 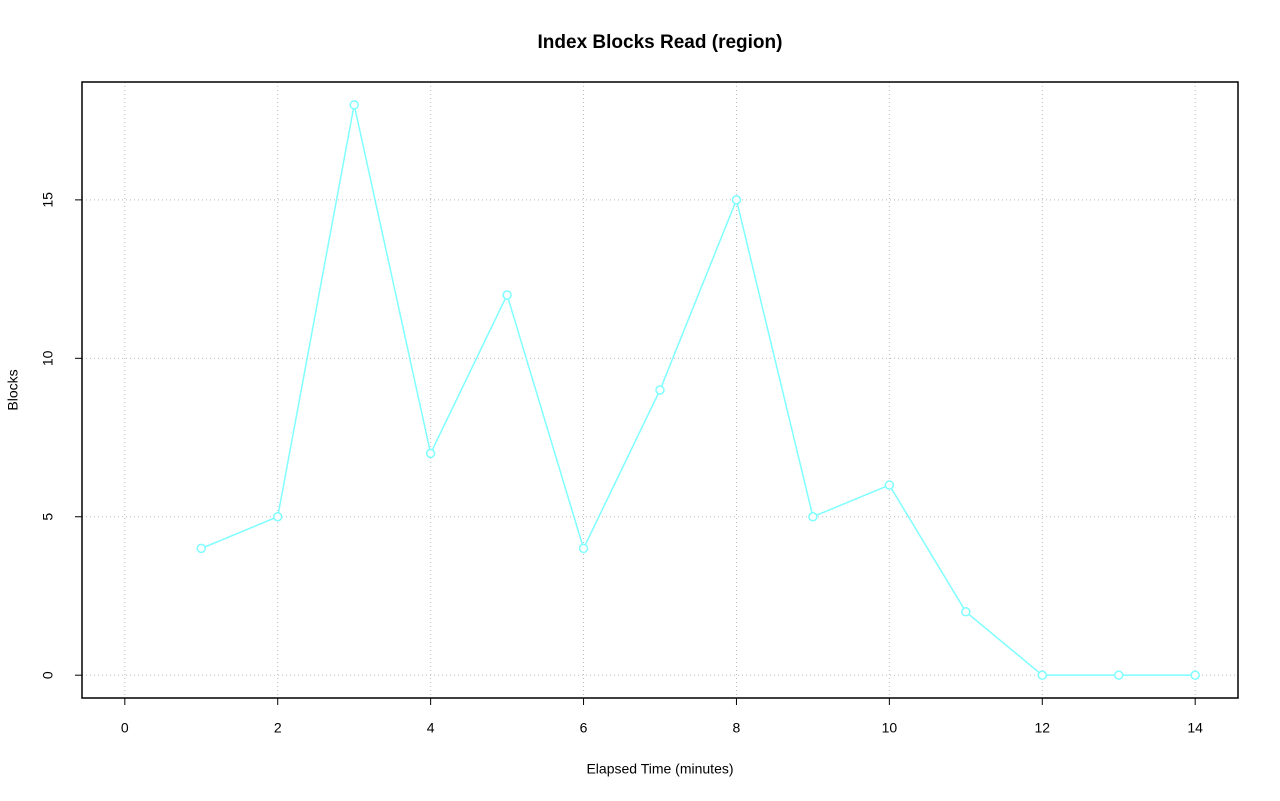 What do you see at coordinates (660, 42) in the screenshot?
I see `chart-title: Index Blocks Read (region)` at bounding box center [660, 42].